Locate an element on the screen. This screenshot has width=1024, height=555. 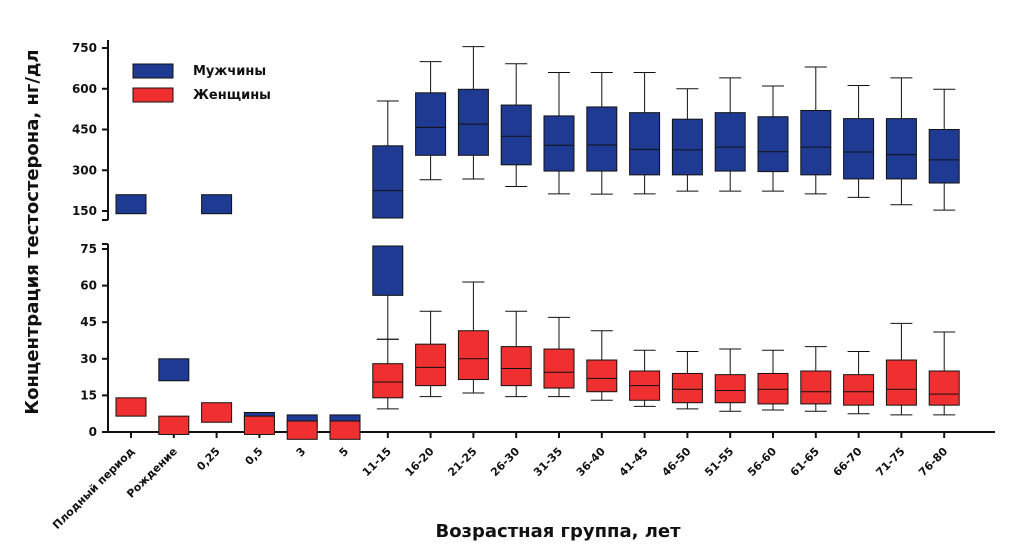
x-tick-label: 76-80 is located at coordinates (933, 462).